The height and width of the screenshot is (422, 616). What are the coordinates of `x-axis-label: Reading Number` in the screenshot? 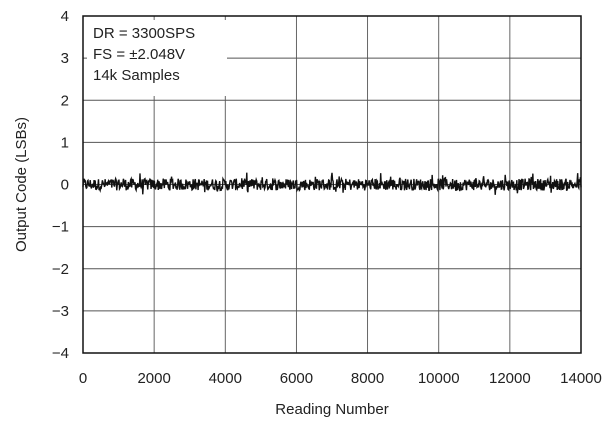 It's located at (331, 409).